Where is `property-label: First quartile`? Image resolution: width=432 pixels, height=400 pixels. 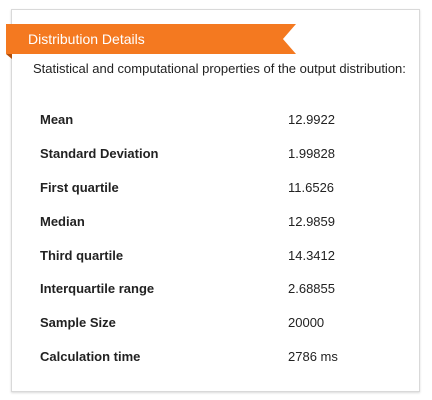
property-label: First quartile is located at coordinates (79, 187).